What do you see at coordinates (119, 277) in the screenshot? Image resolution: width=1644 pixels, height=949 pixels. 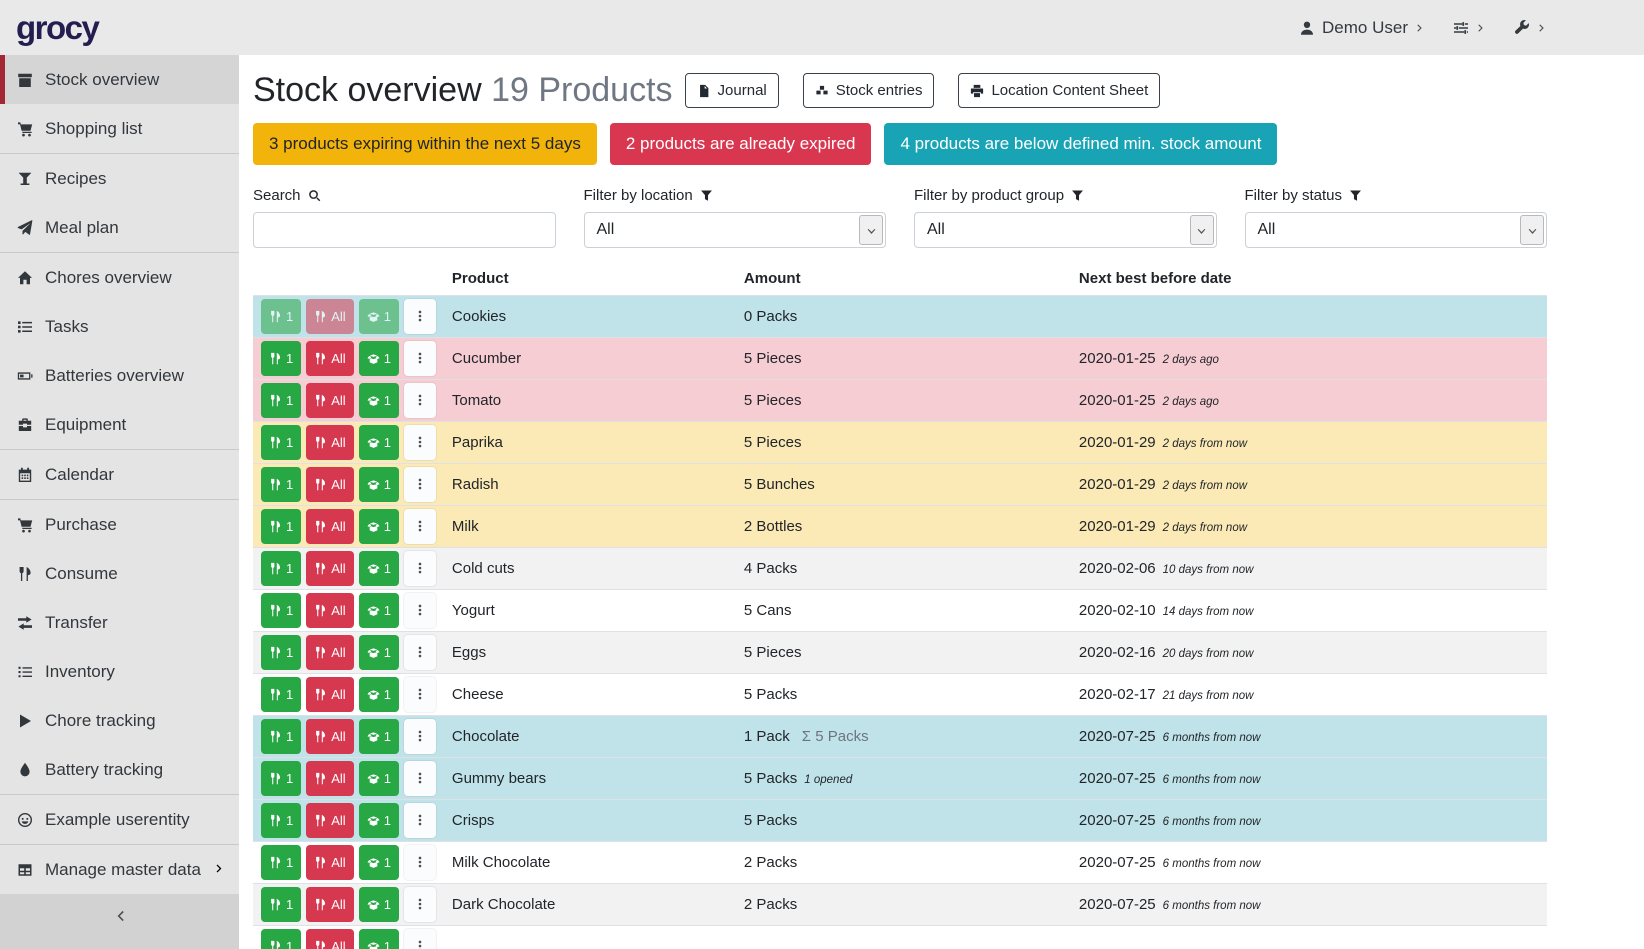 I see `sidebar-item-chores-overview: Chores overview` at bounding box center [119, 277].